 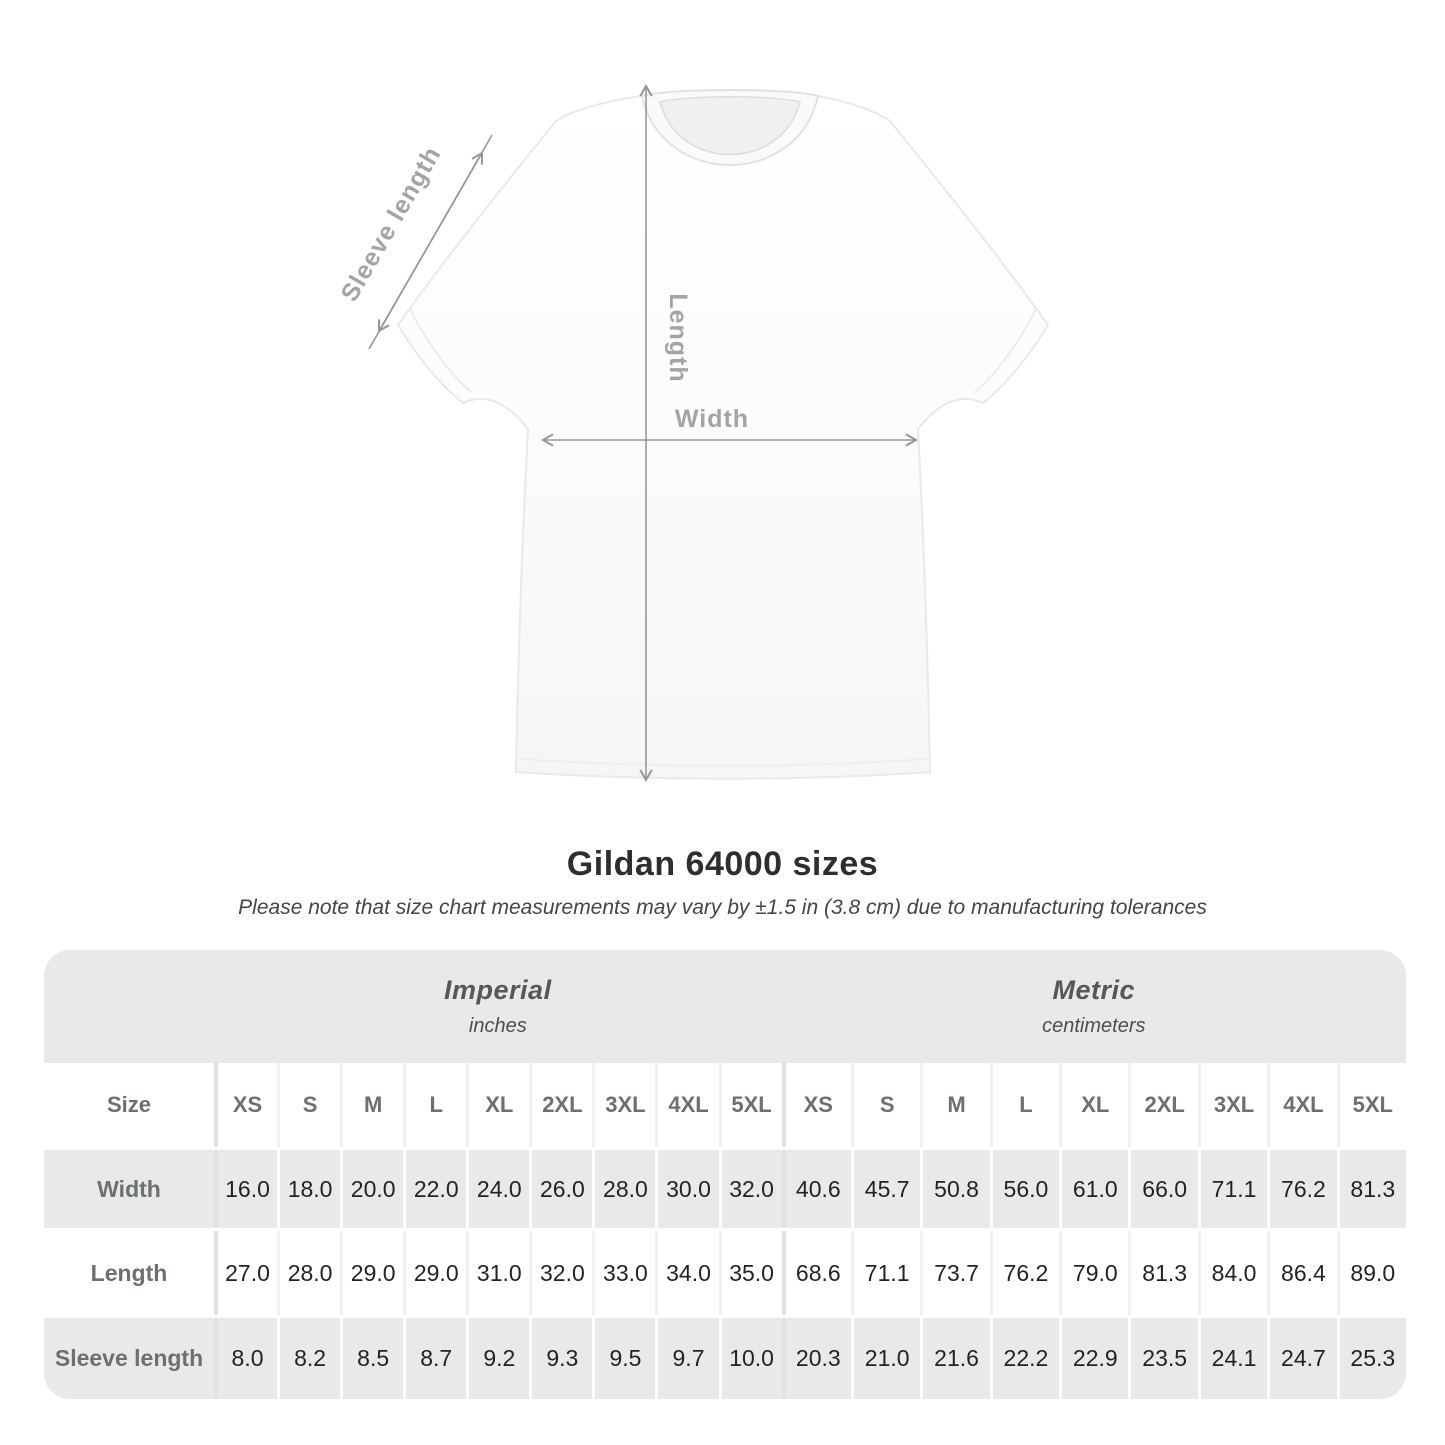 I want to click on cell: 25.3, so click(x=1371, y=1358).